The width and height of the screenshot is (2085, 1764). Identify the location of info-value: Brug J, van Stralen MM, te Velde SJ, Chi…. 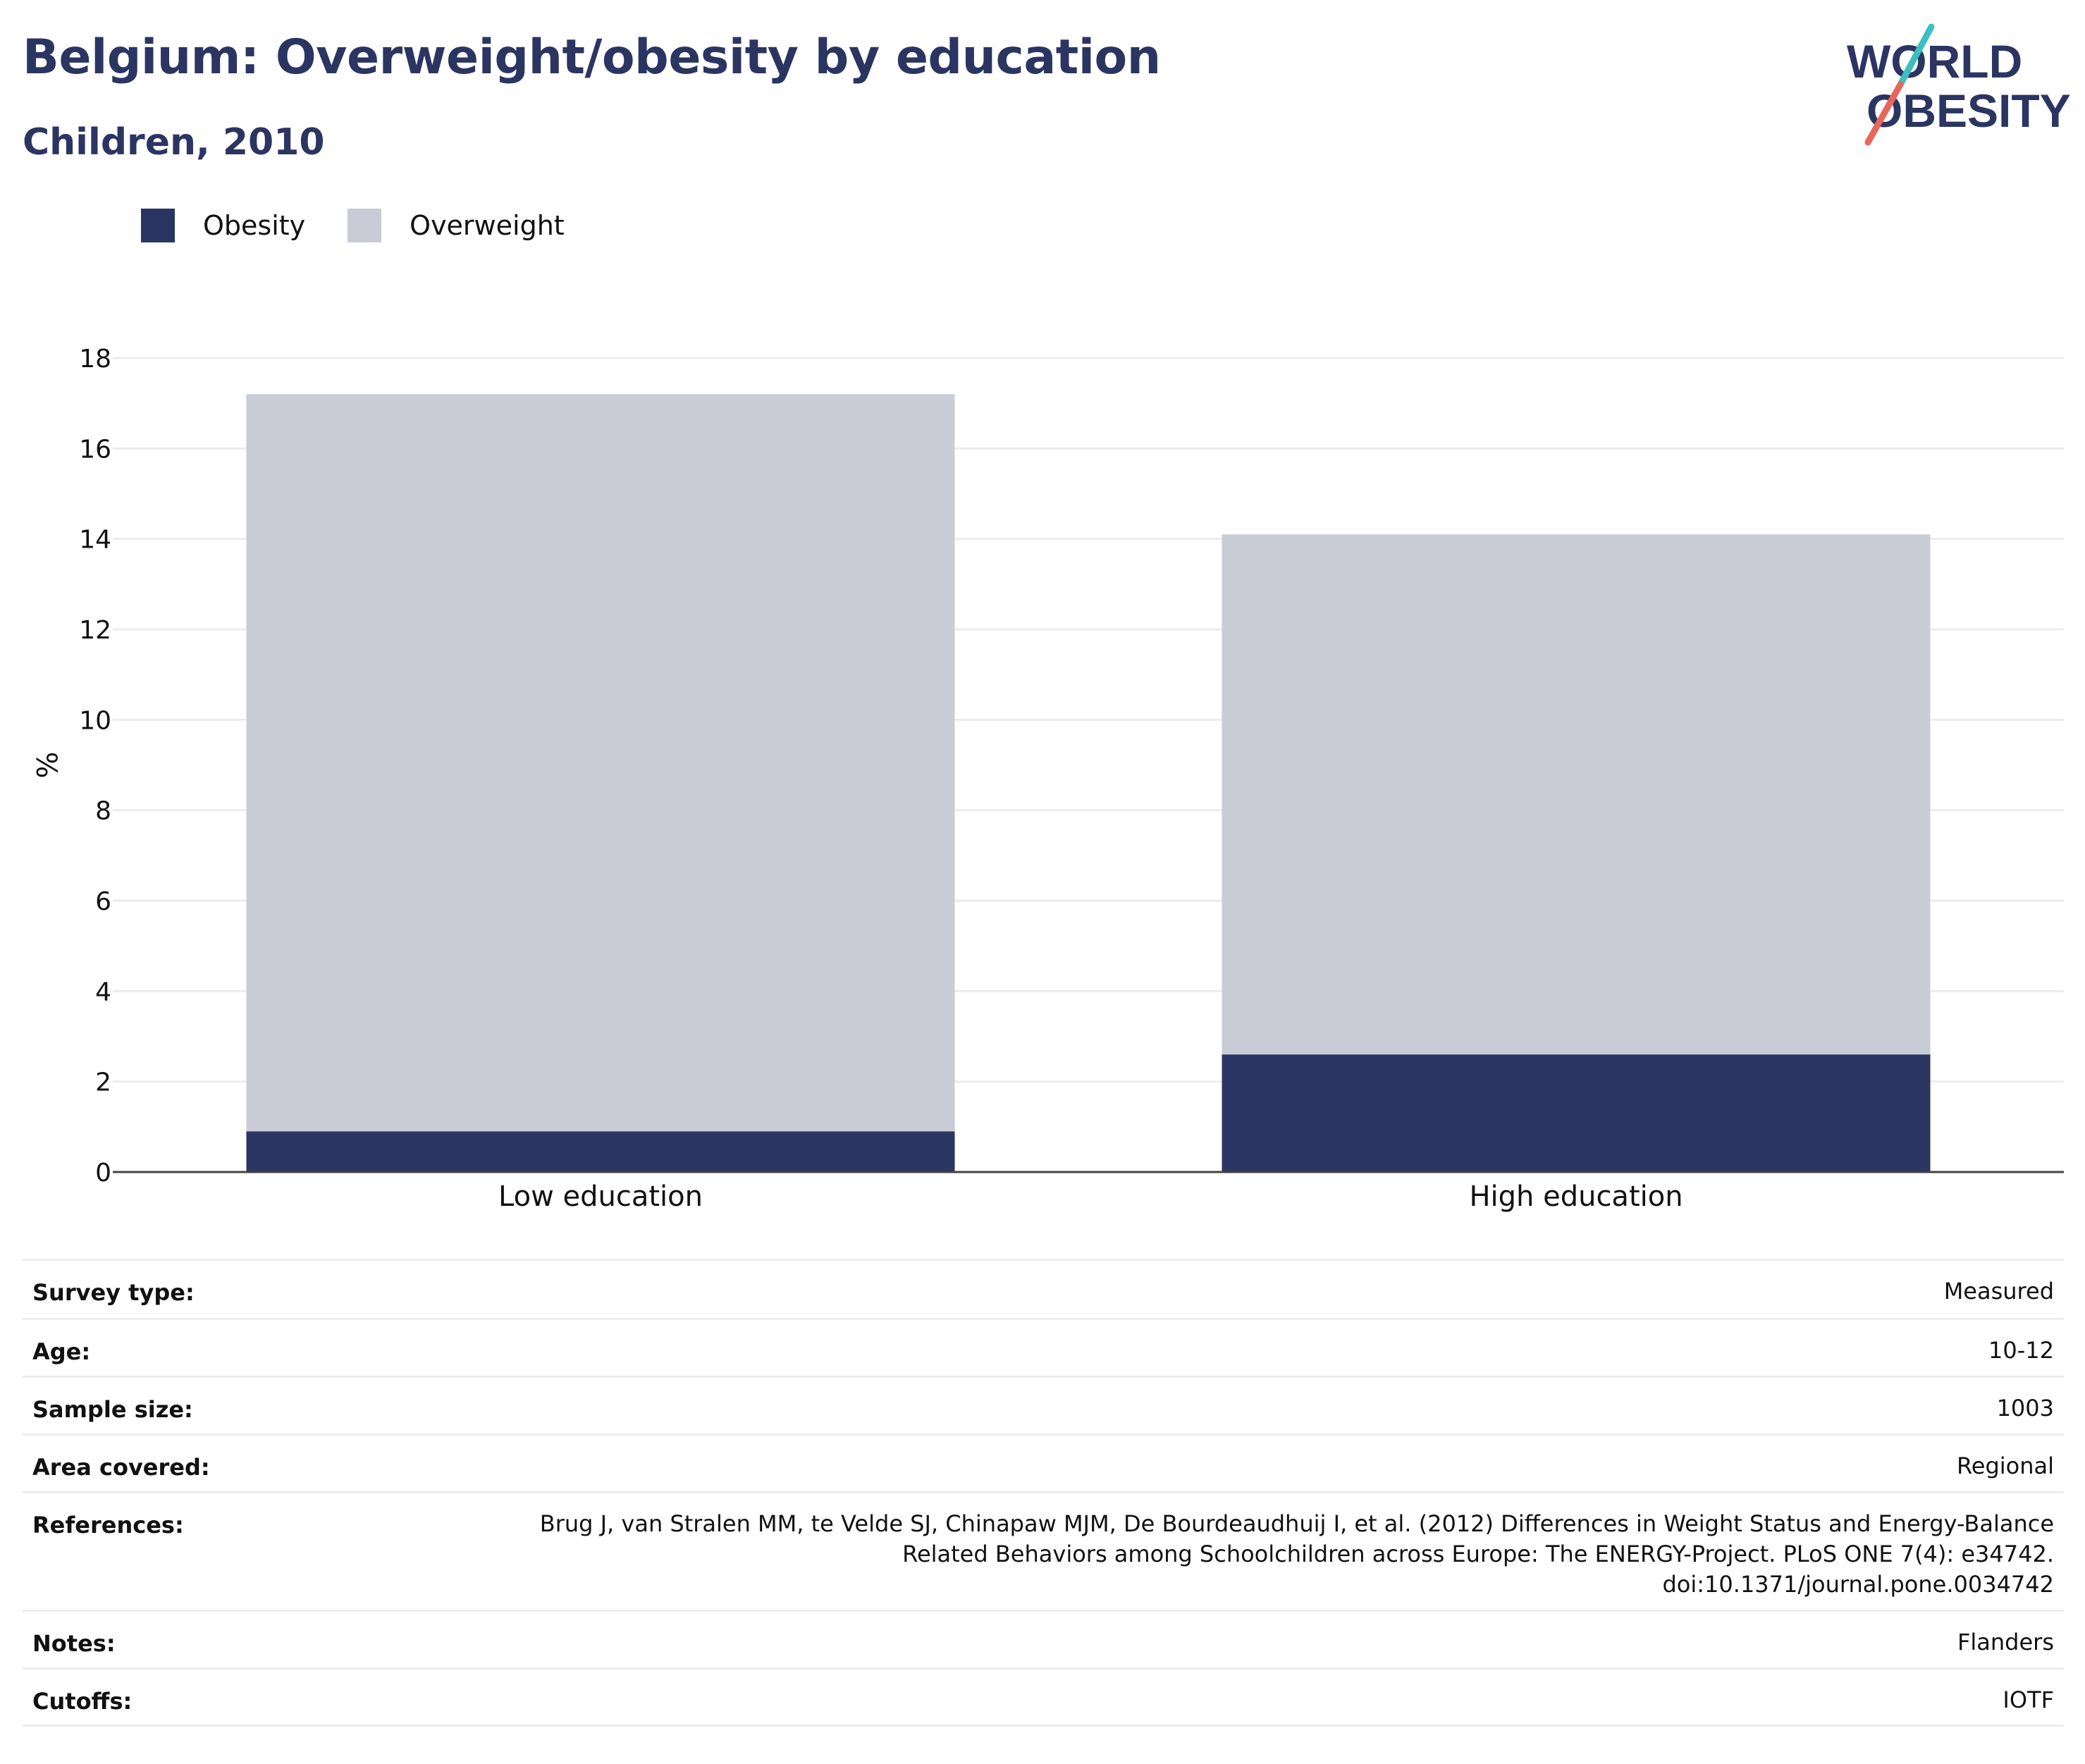
(1297, 1547).